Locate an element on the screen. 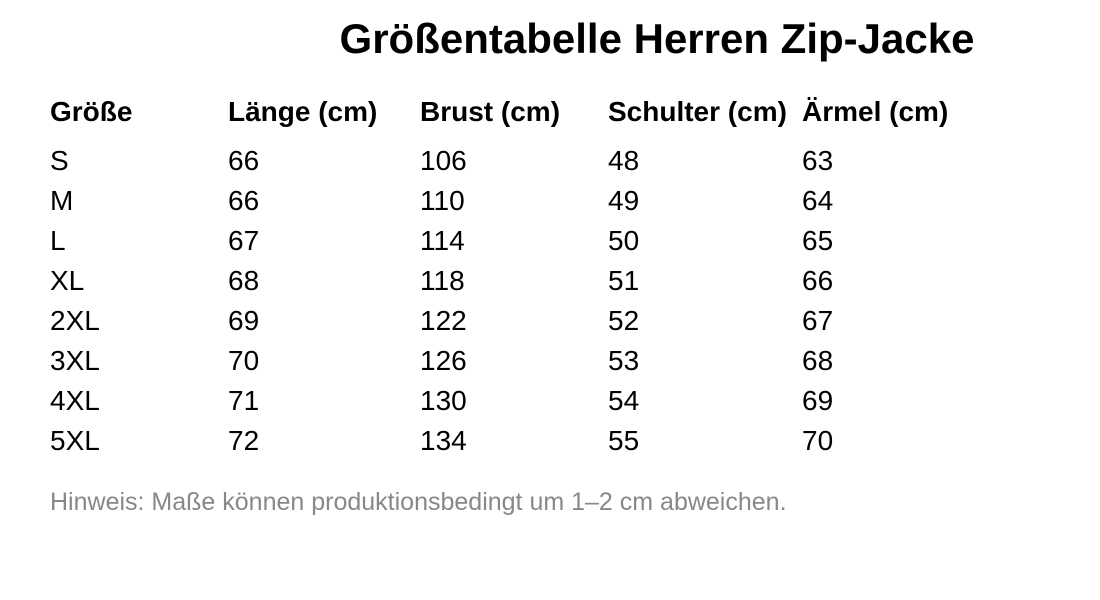  aermel-cell: 65 is located at coordinates (818, 240).